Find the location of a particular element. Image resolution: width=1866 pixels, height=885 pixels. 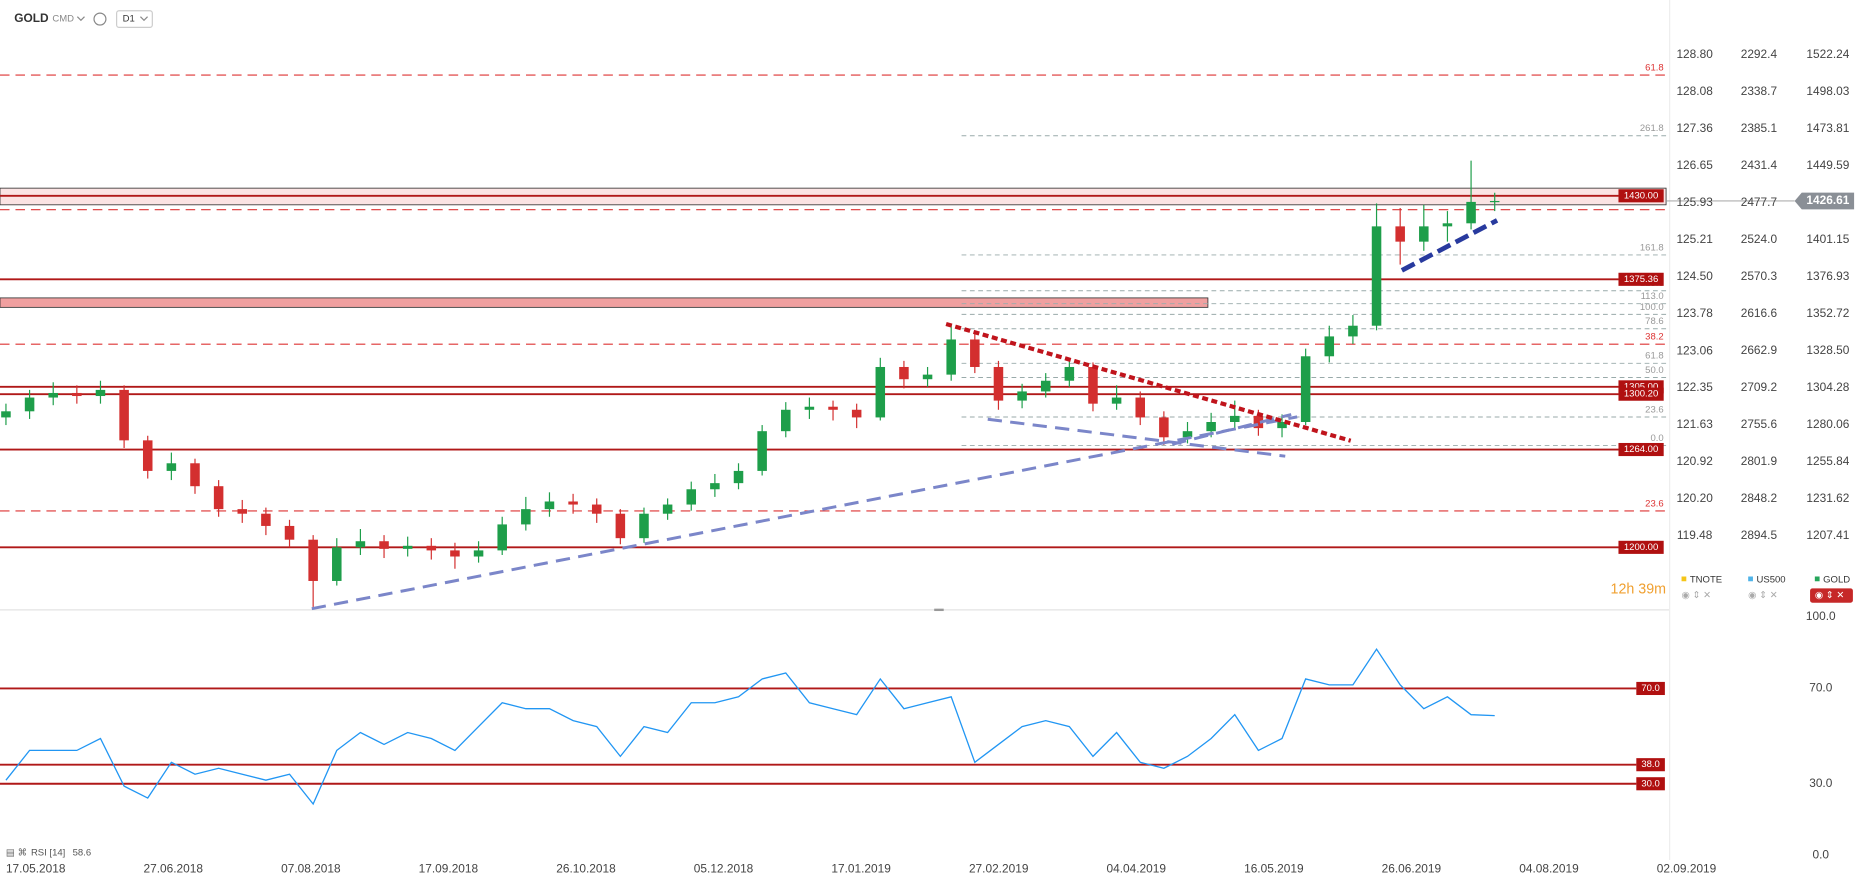

market: CMD is located at coordinates (63, 19).